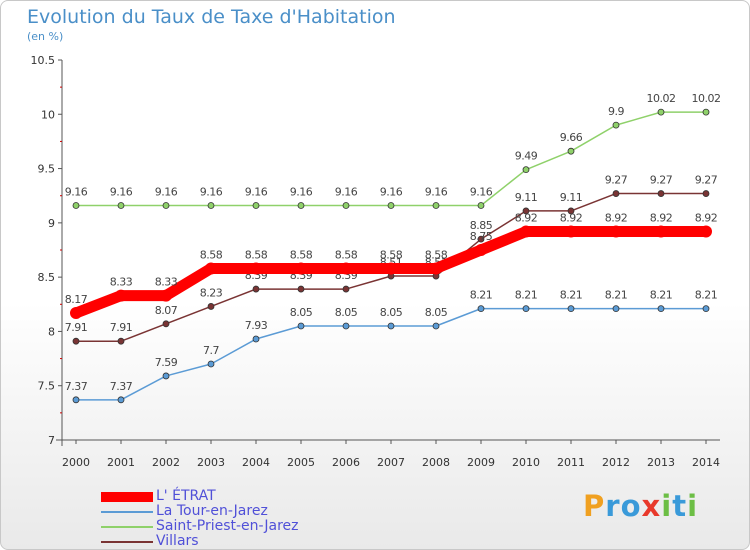  Describe the element at coordinates (613, 506) in the screenshot. I see `logo-letter: r` at that location.